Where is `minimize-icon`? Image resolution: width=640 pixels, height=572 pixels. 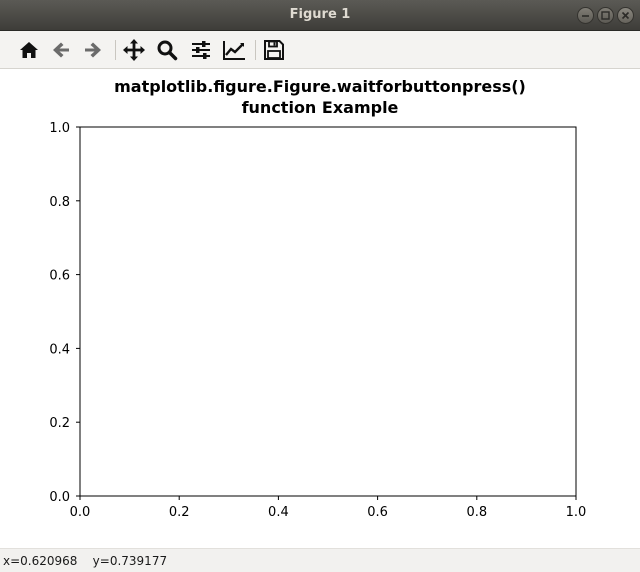 minimize-icon is located at coordinates (585, 16).